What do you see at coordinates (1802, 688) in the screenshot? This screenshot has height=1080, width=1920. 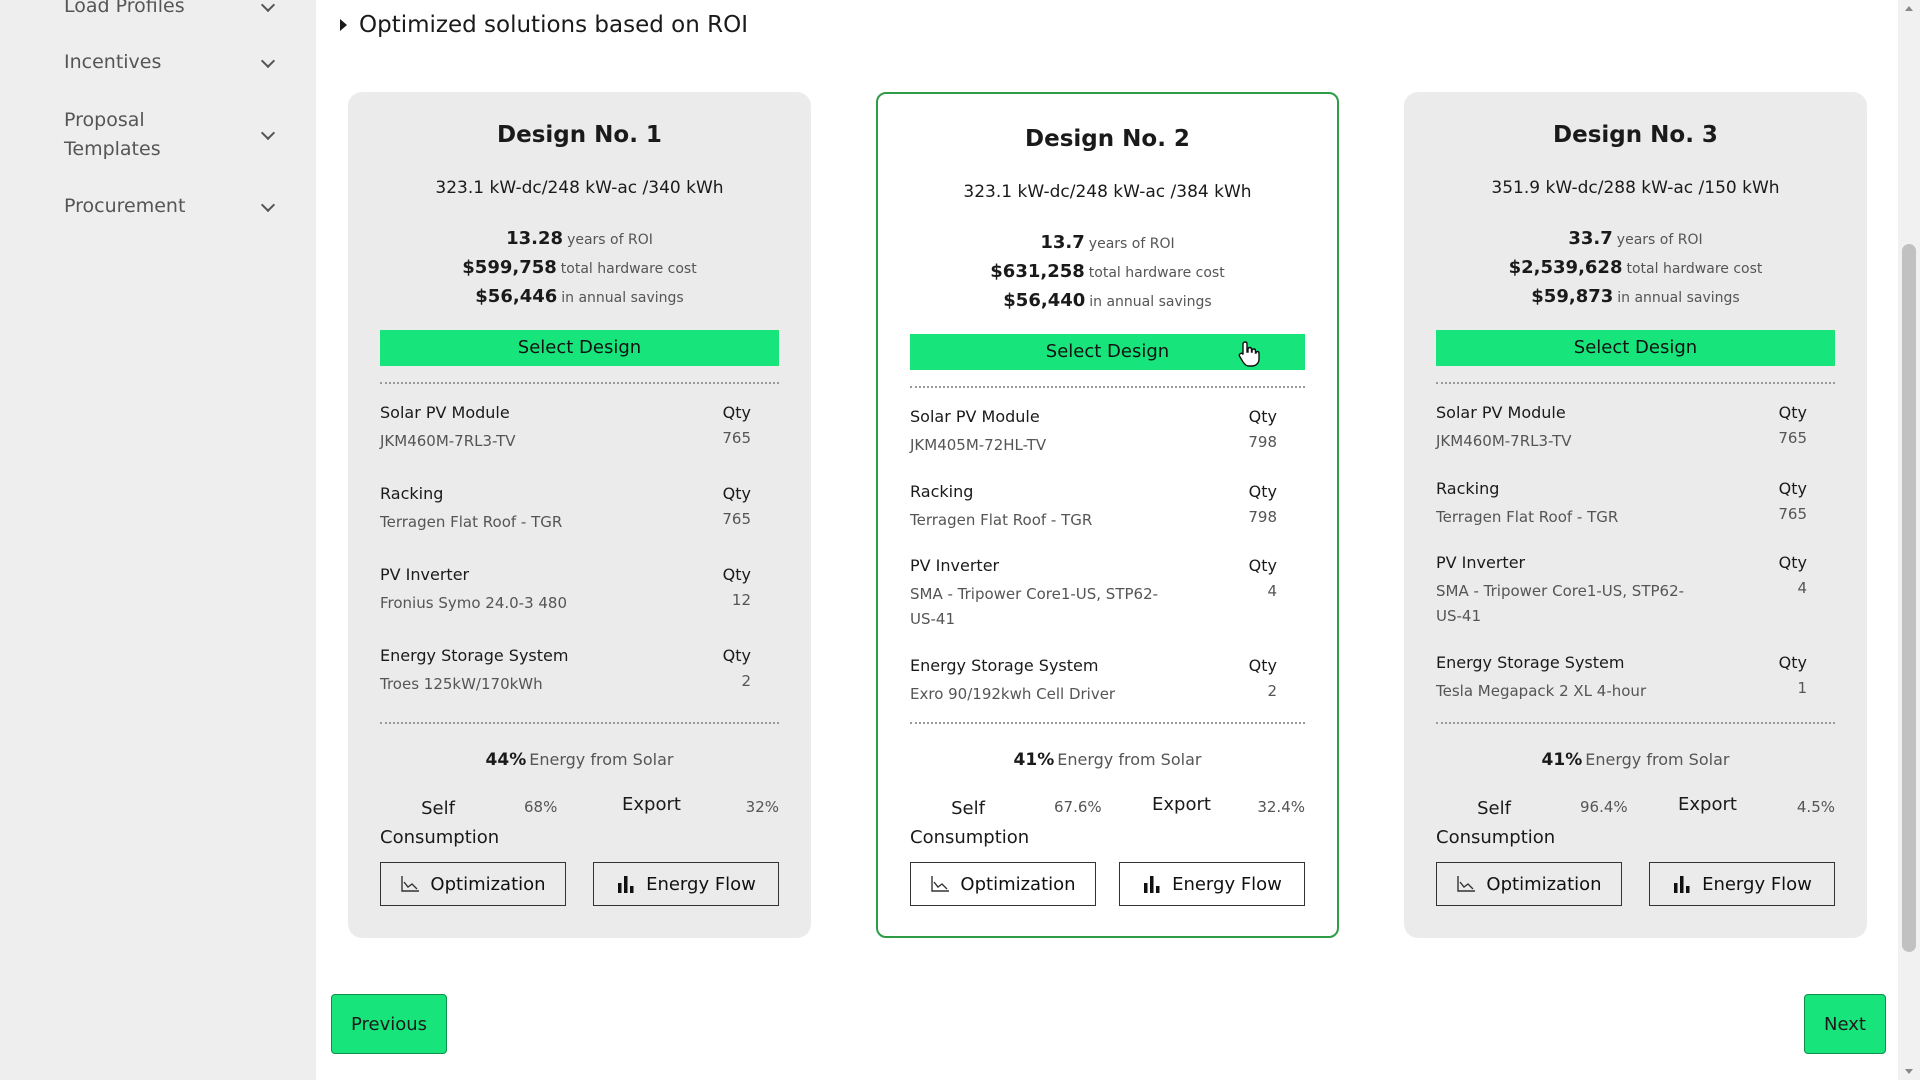 I see `component-qty: 1` at bounding box center [1802, 688].